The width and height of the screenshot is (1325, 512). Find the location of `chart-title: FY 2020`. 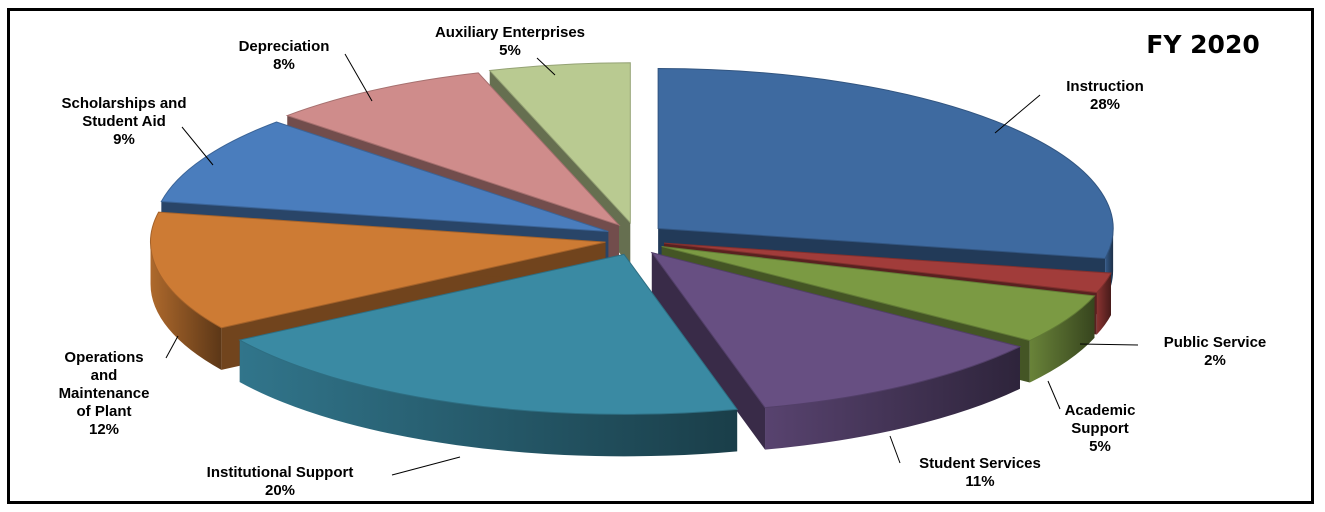

chart-title: FY 2020 is located at coordinates (1202, 44).